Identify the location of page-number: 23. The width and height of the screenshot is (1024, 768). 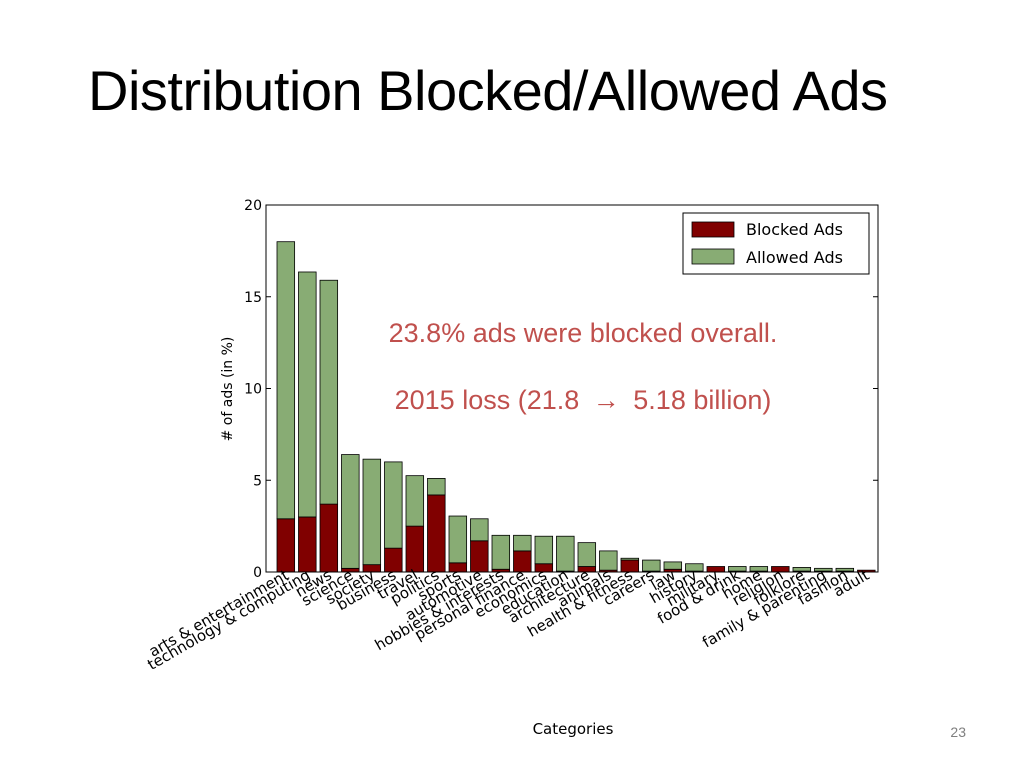
(958, 732).